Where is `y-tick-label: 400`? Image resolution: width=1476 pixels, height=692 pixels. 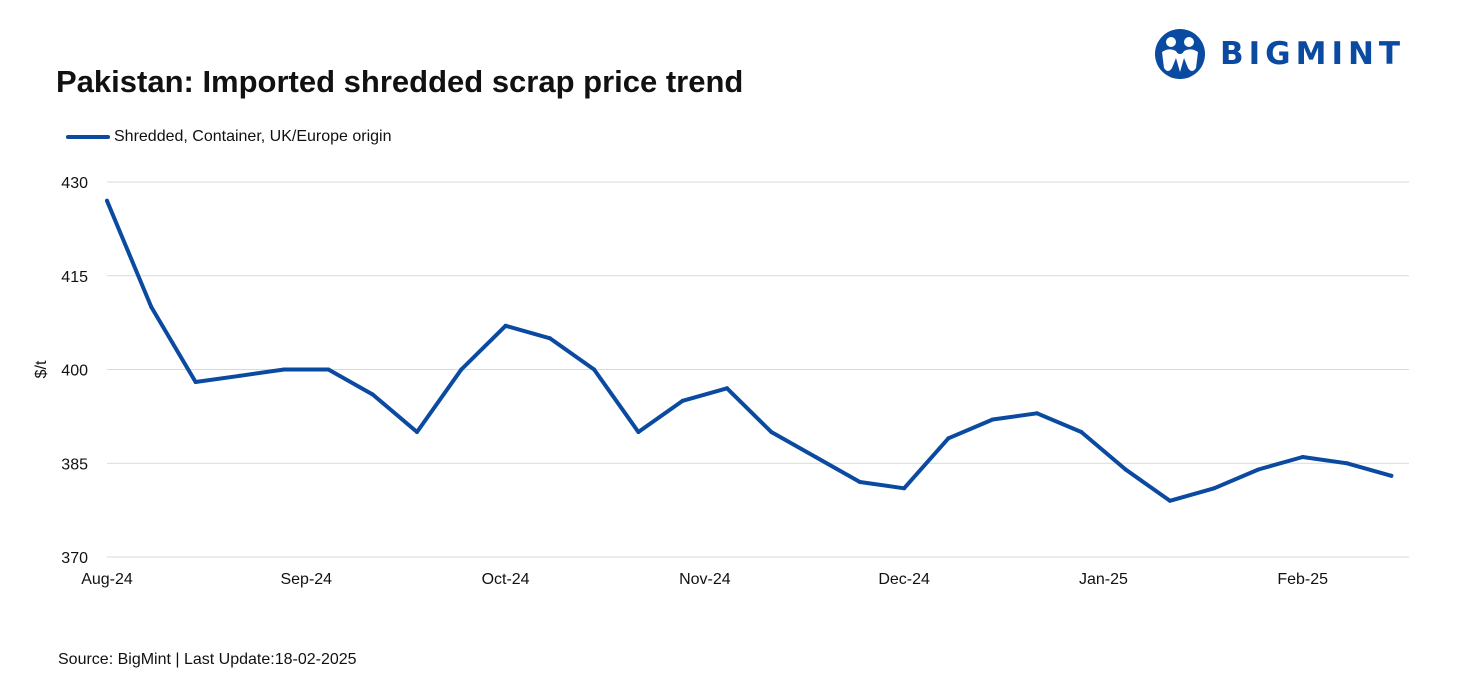
y-tick-label: 400 is located at coordinates (74, 371).